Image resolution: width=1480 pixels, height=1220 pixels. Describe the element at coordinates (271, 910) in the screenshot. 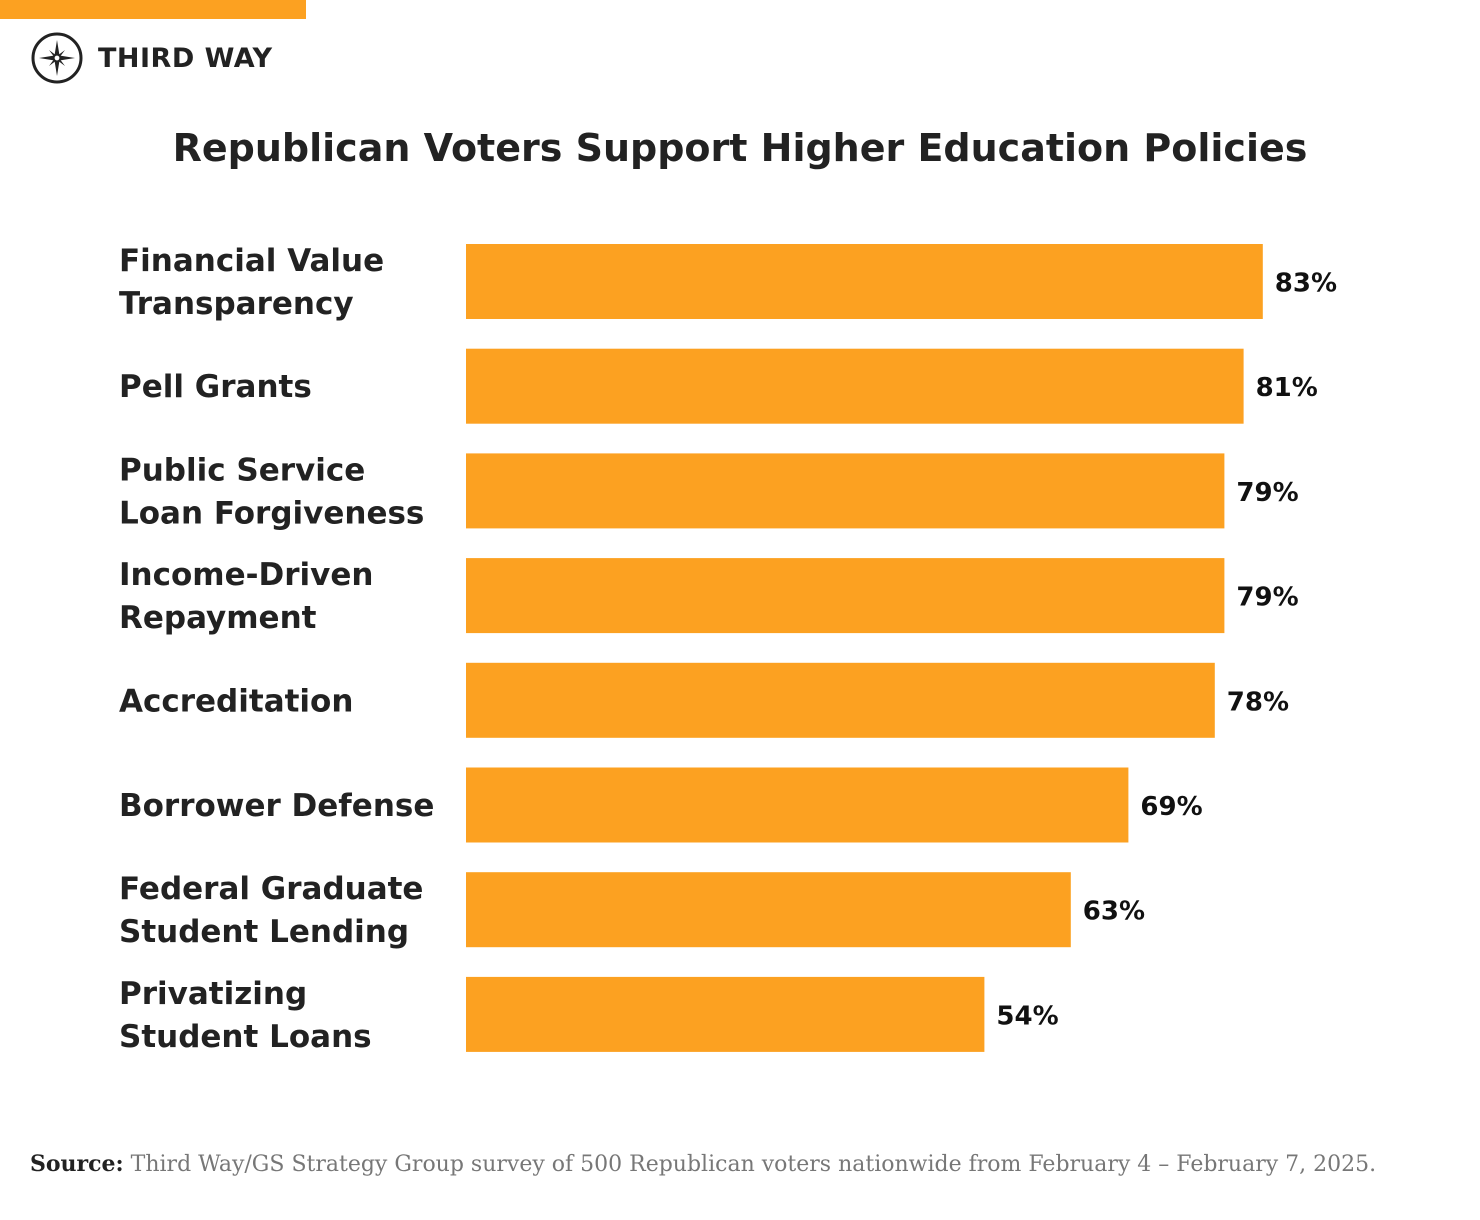

I see `category-label: Federal Graduate Student Lending` at that location.